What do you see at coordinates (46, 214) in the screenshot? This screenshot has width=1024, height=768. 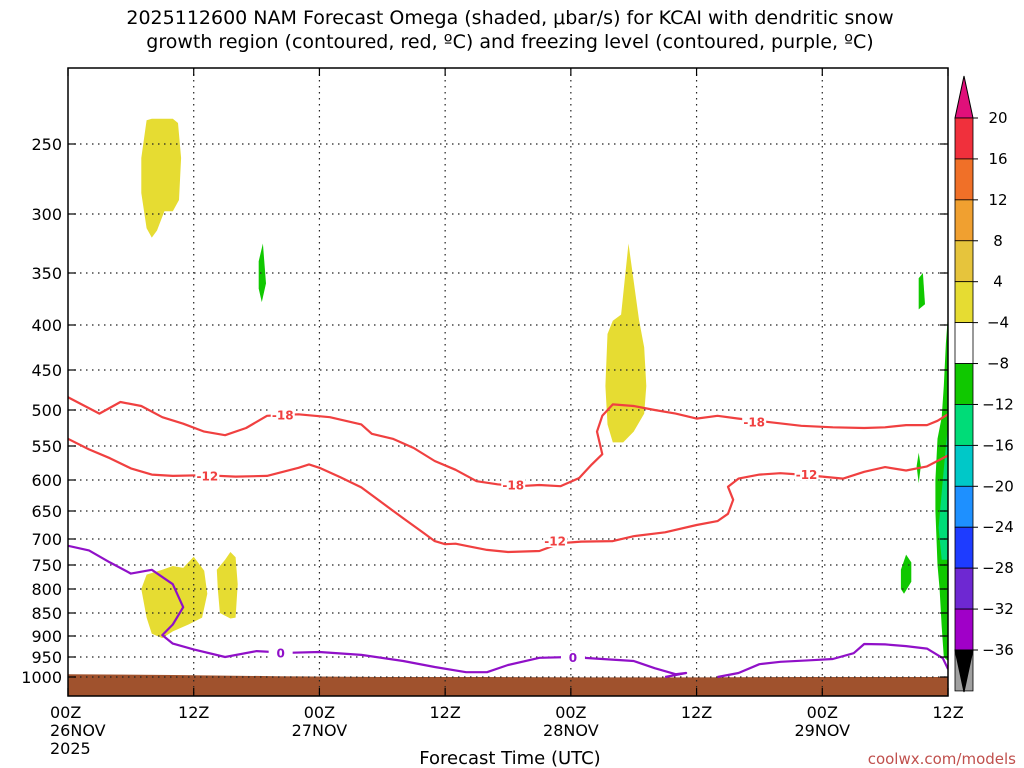 I see `y-tick-label: 300` at bounding box center [46, 214].